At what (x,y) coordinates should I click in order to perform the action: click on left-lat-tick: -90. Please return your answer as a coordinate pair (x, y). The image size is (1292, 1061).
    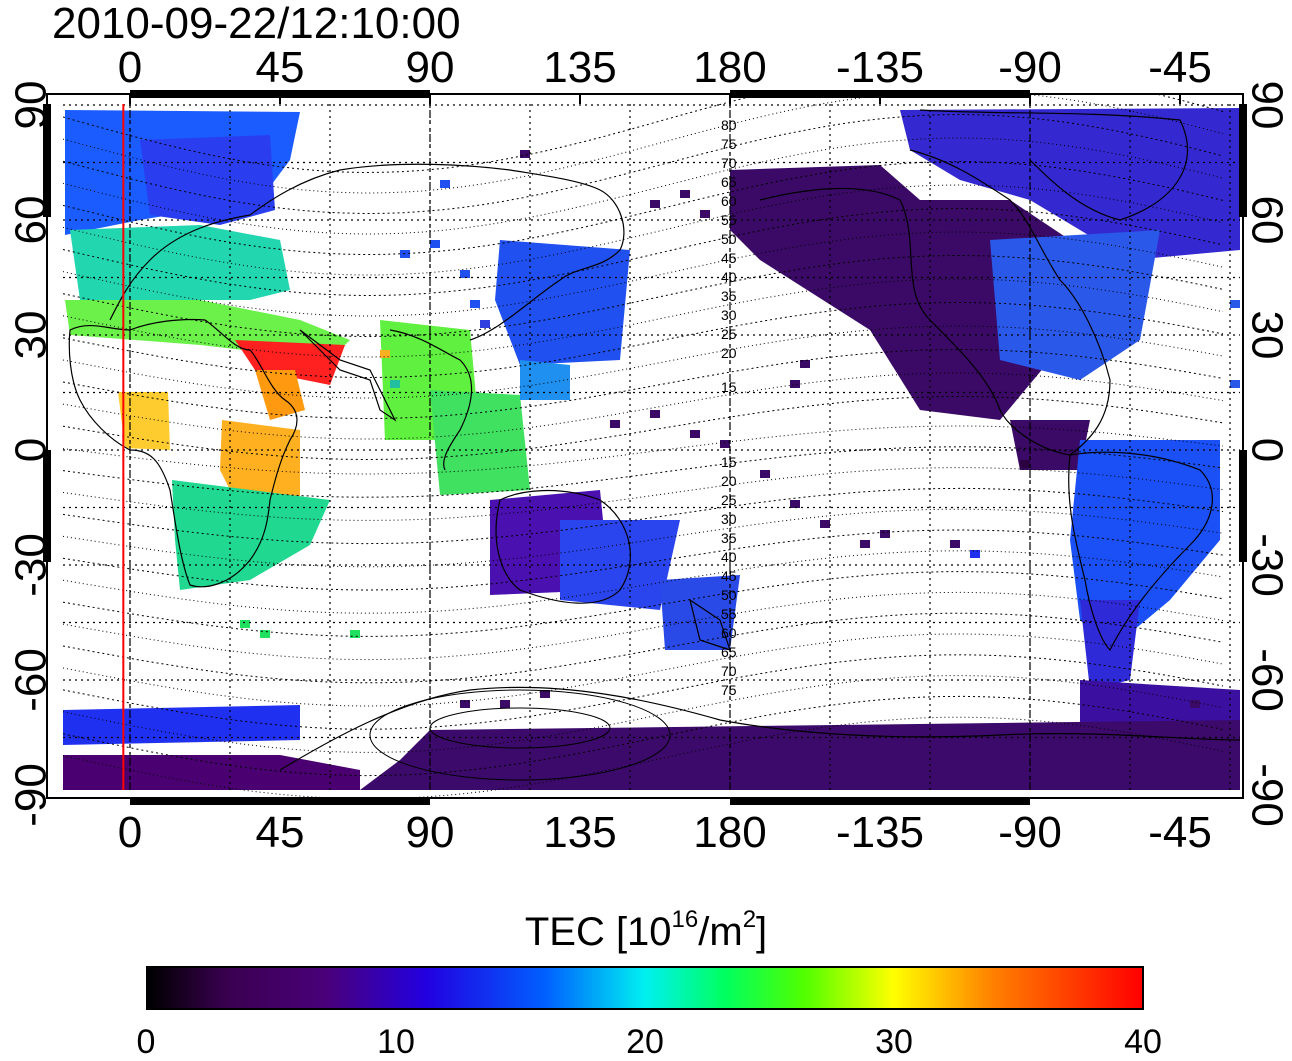
    Looking at the image, I should click on (30, 795).